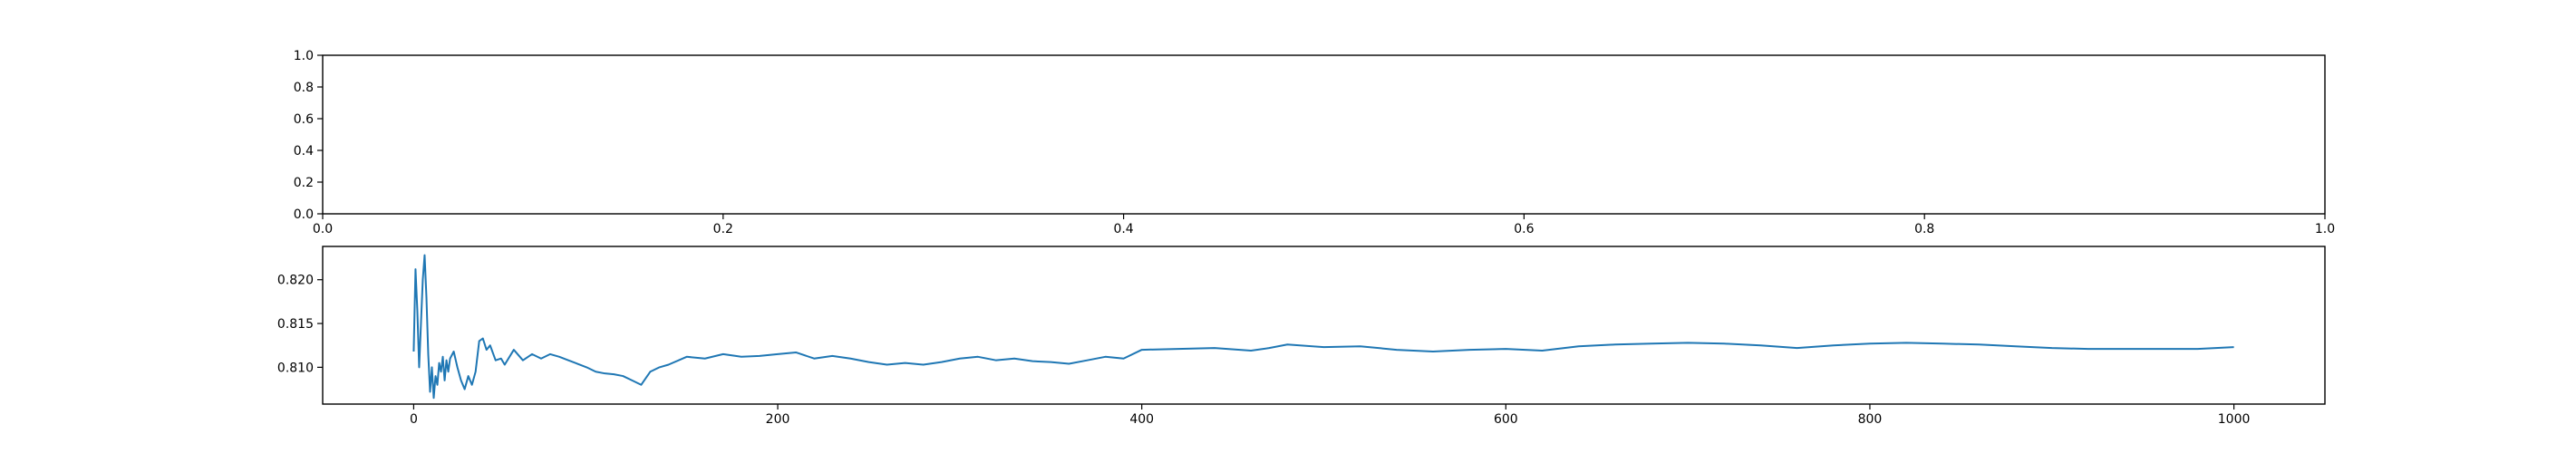 The width and height of the screenshot is (2576, 453). What do you see at coordinates (1870, 419) in the screenshot?
I see `x-tick-label: 800` at bounding box center [1870, 419].